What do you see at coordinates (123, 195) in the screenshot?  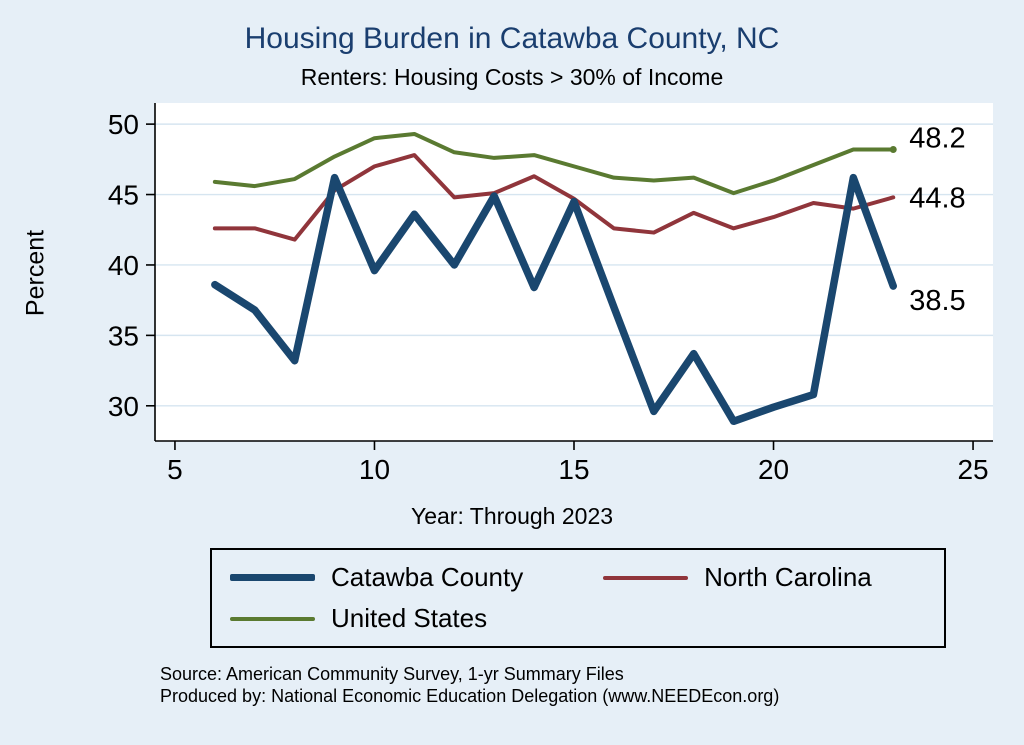 I see `y-tick-label: 45` at bounding box center [123, 195].